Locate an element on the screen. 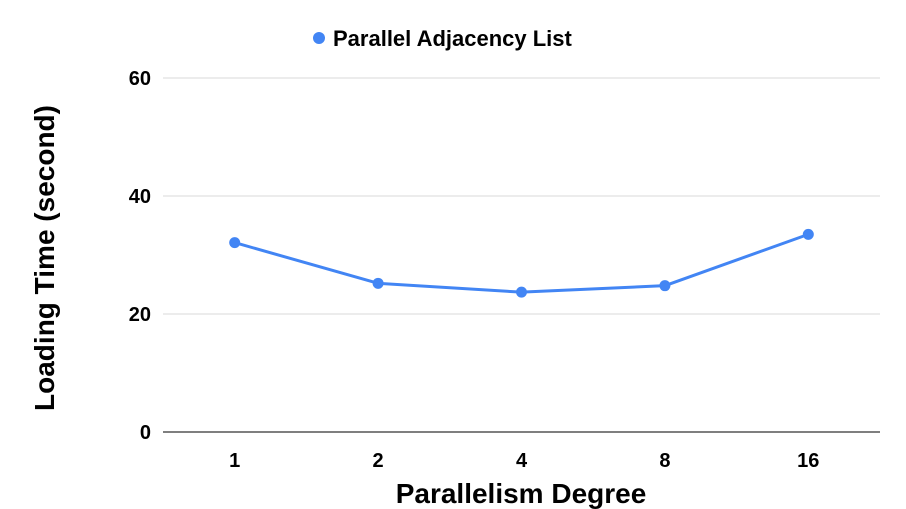 The width and height of the screenshot is (906, 509). x-axis-ticks: 1 2 4 8 16 is located at coordinates (524, 461).